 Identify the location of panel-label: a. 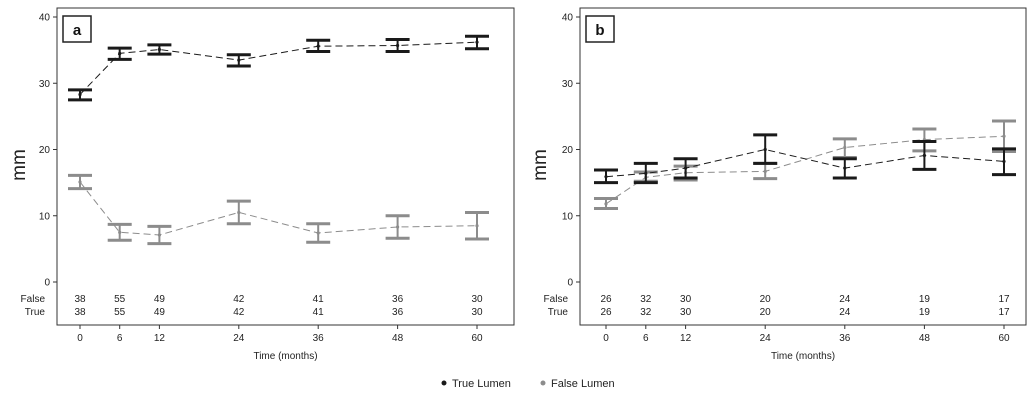
(77, 30).